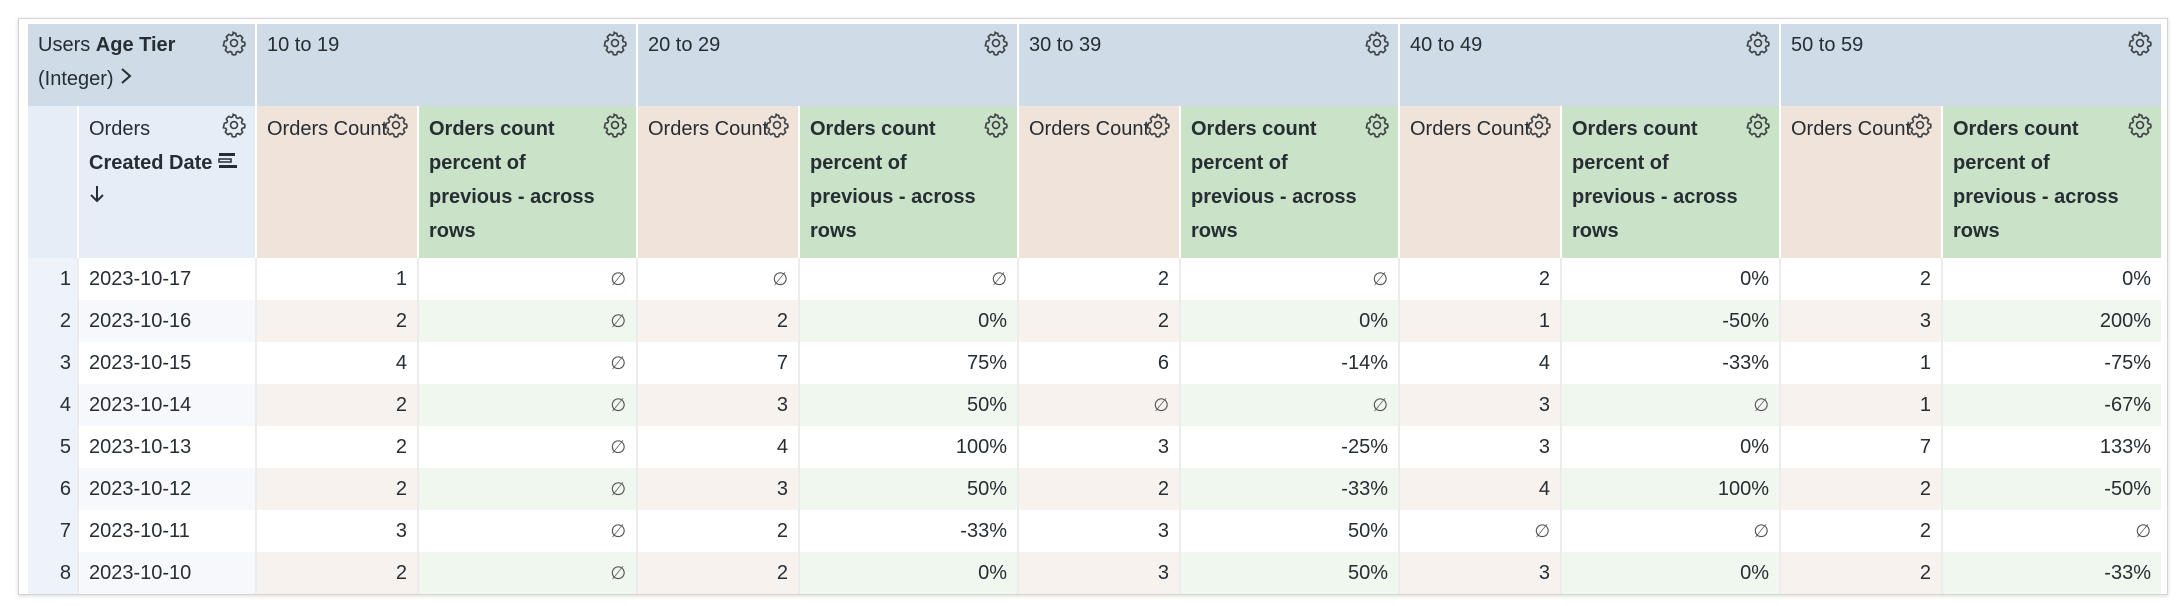 The height and width of the screenshot is (606, 2180). What do you see at coordinates (166, 573) in the screenshot?
I see `created-date-cell: 2023-10-10` at bounding box center [166, 573].